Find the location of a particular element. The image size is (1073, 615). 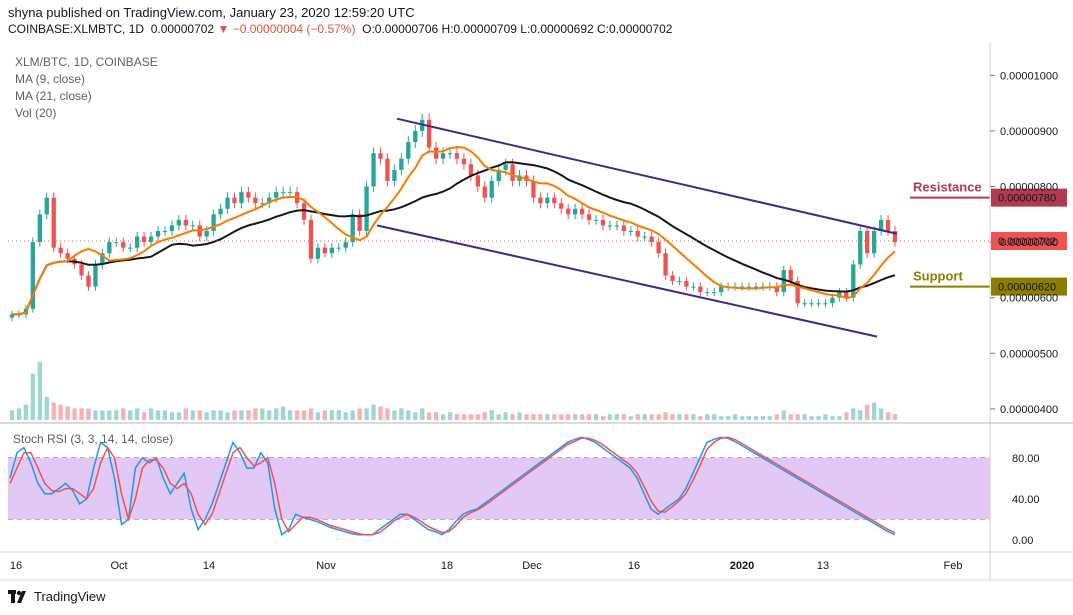

time-tick-label: 2020 is located at coordinates (742, 566).